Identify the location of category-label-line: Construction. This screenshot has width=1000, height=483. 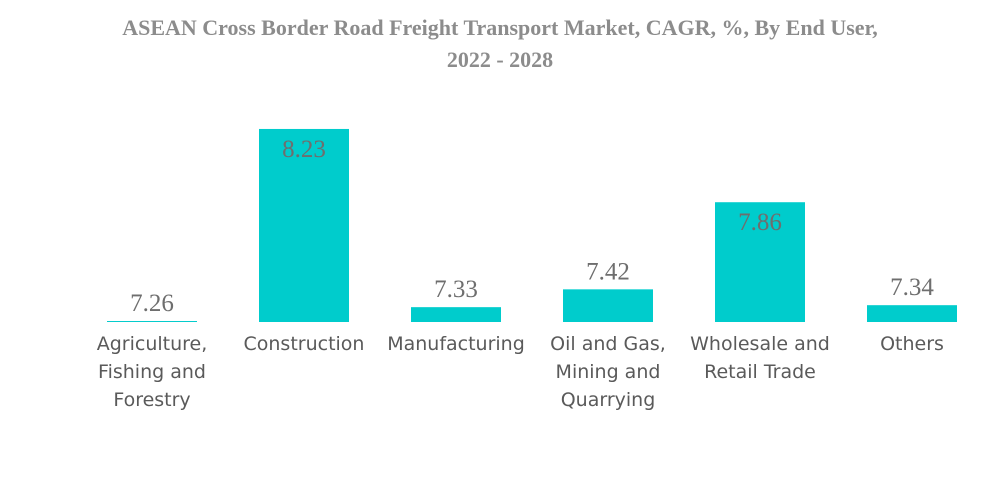
(304, 344).